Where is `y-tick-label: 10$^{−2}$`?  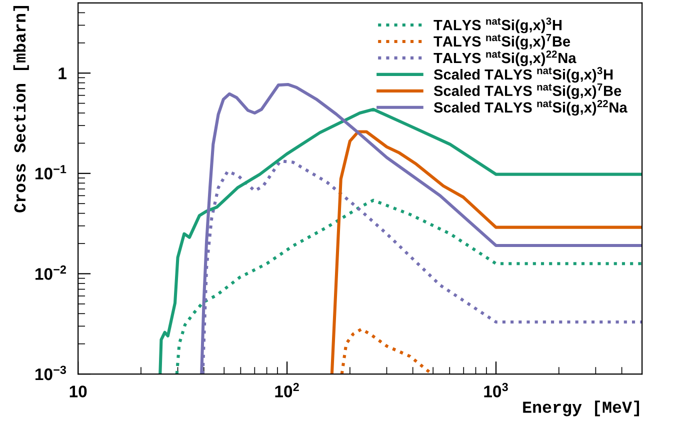 y-tick-label: 10$^{−2}$ is located at coordinates (51, 272).